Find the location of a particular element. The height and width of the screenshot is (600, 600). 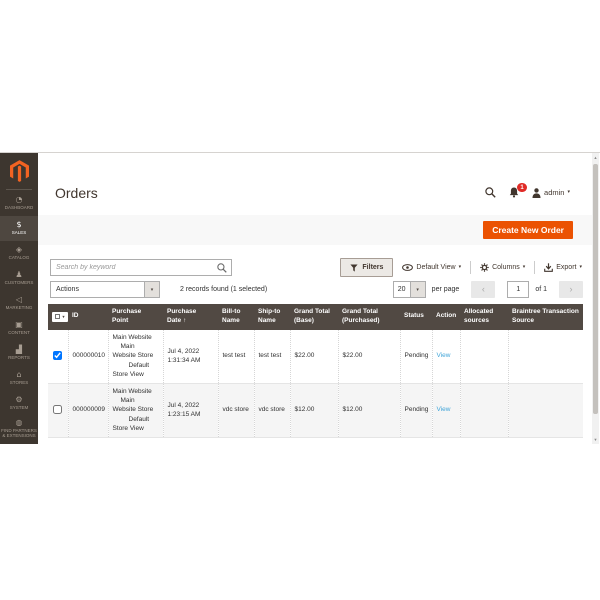

sidebar-item-dashboard: ◔ DASHBOARD is located at coordinates (19, 203).